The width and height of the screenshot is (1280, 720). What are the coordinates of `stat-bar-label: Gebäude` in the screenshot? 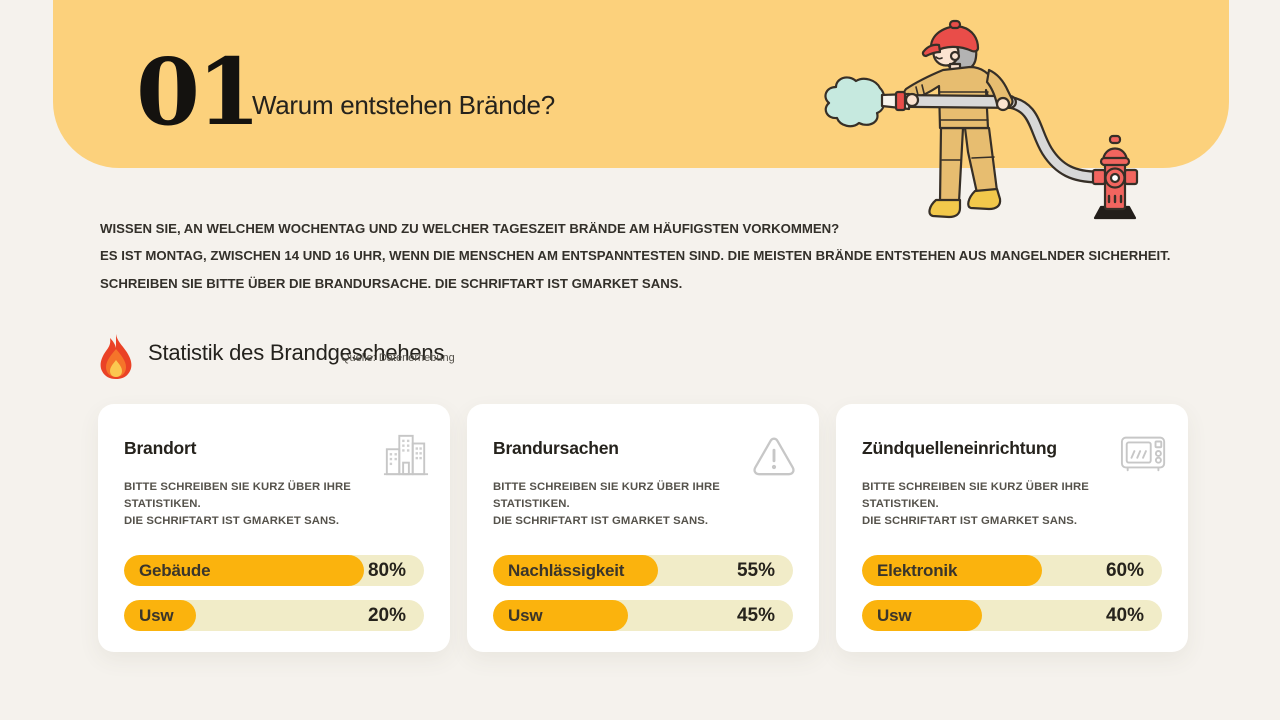 It's located at (175, 570).